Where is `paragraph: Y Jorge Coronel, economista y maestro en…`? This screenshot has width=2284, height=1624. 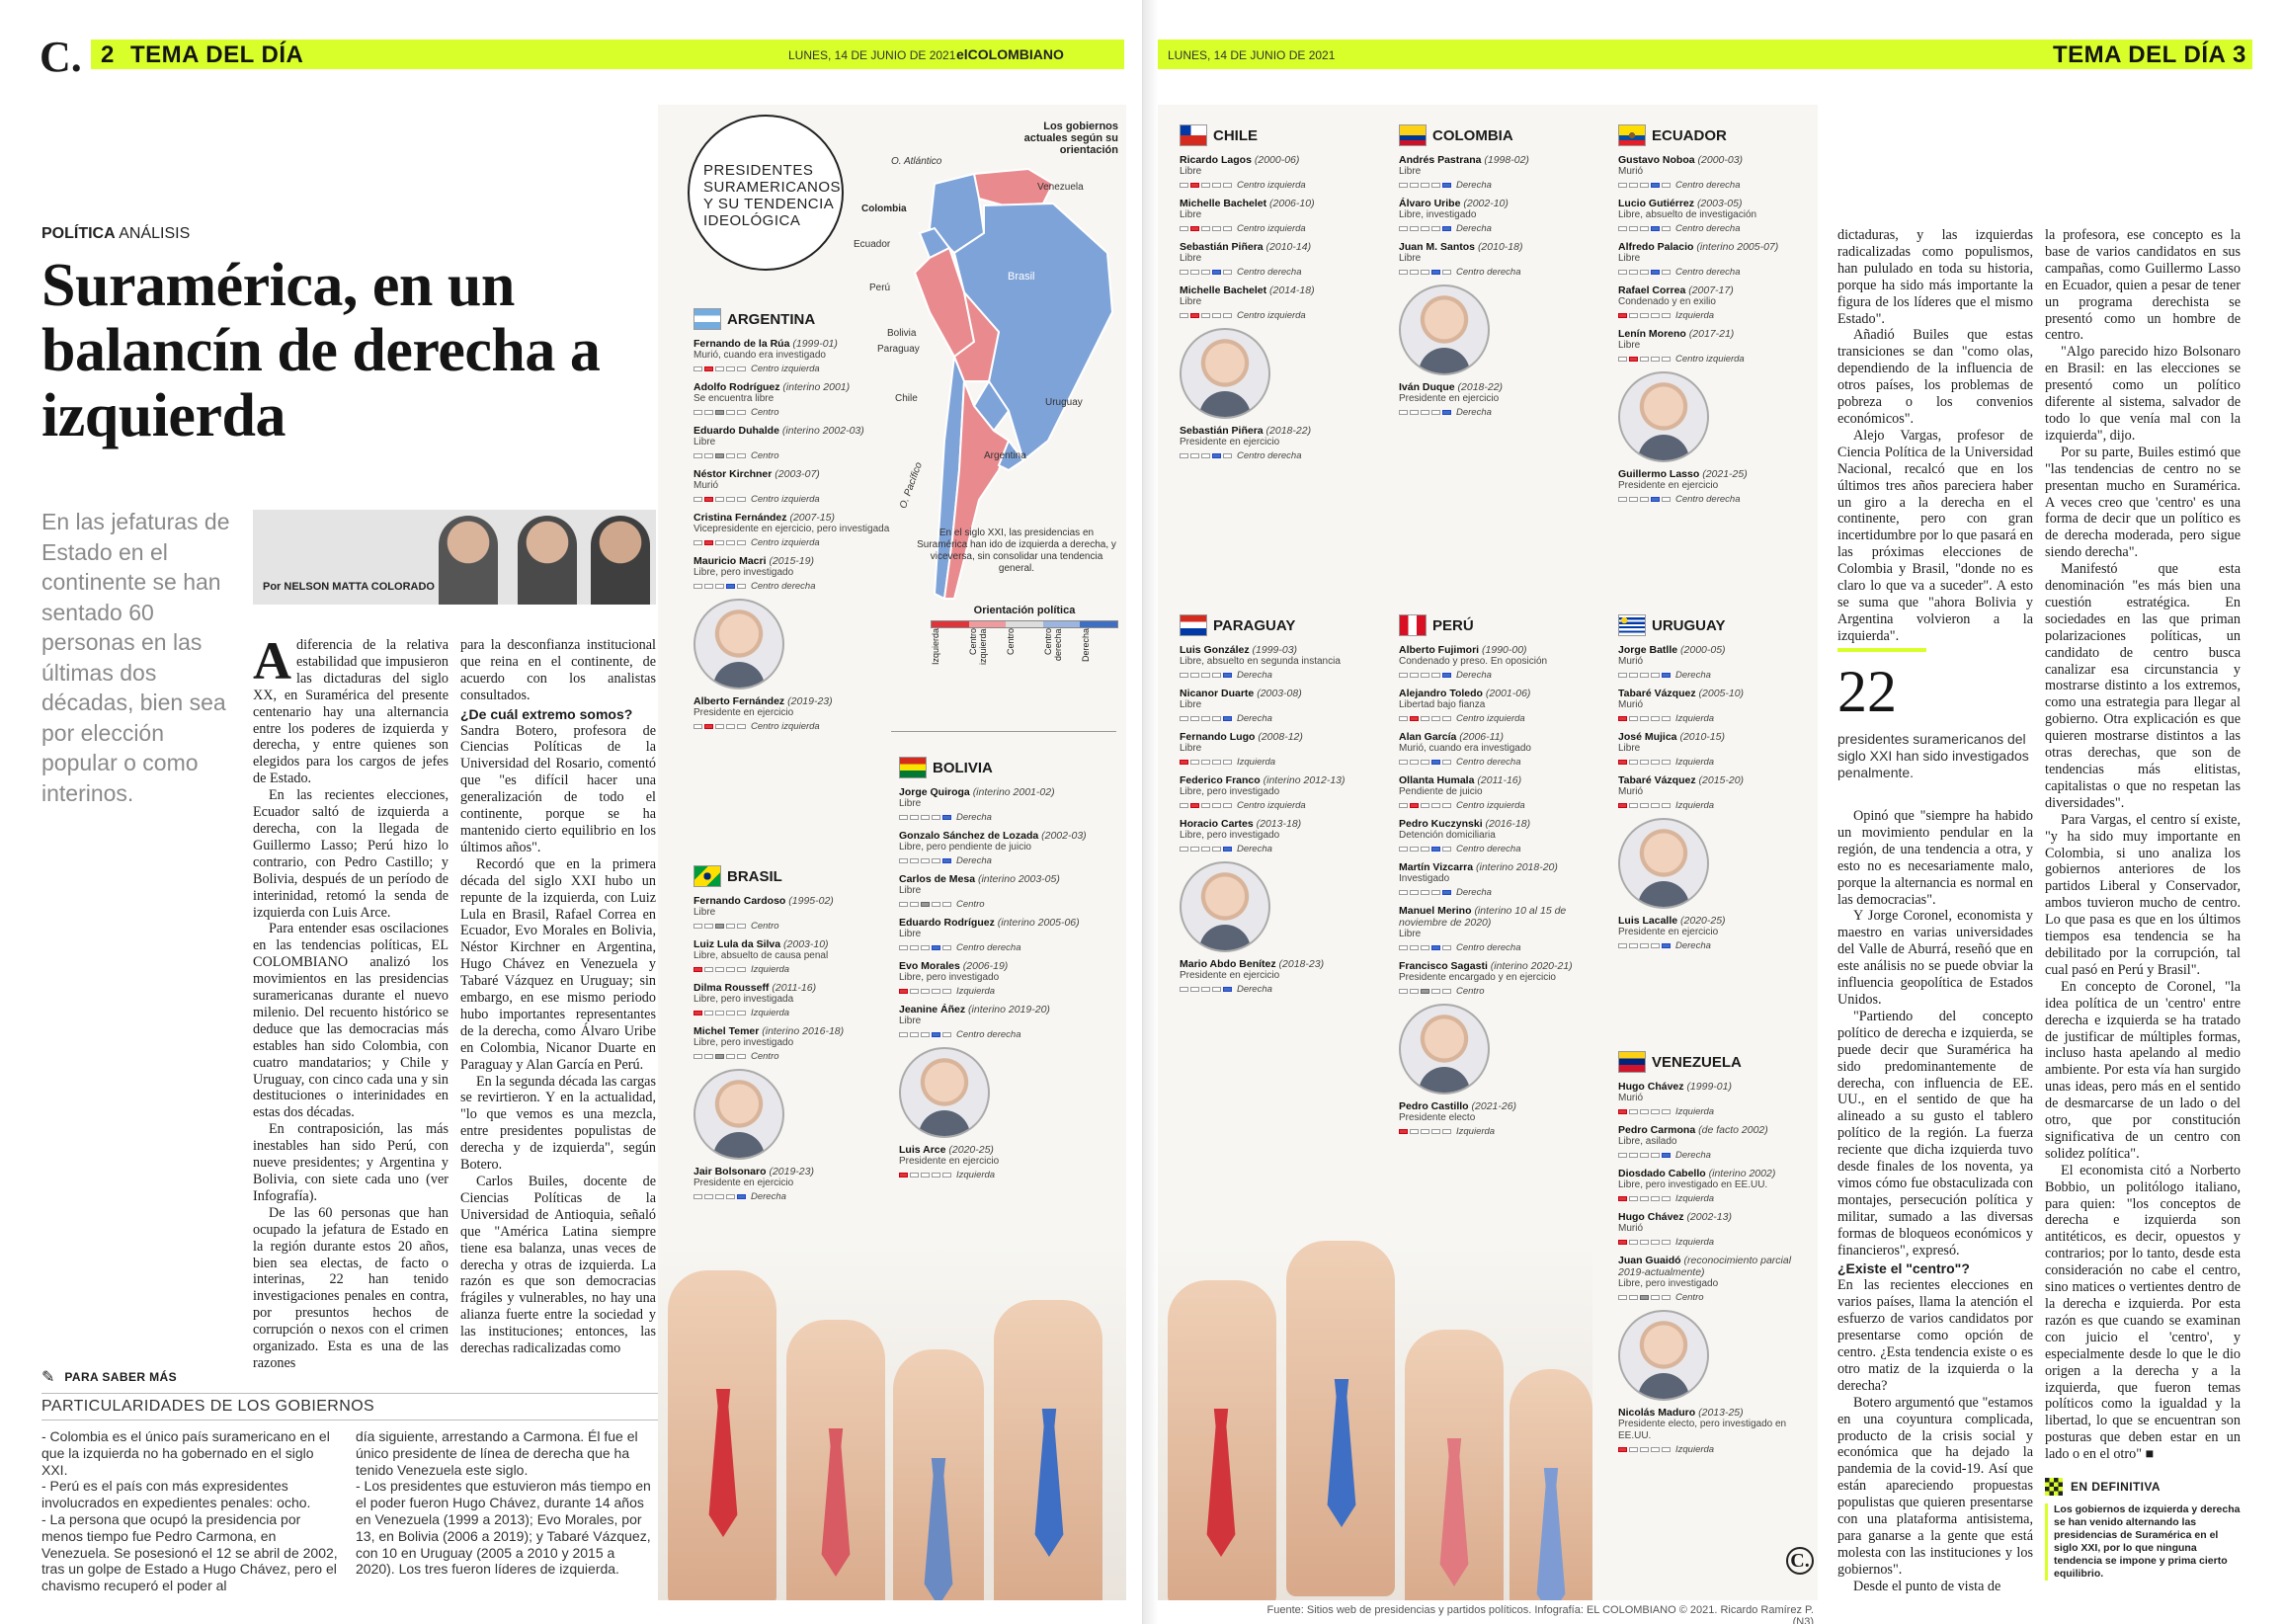 paragraph: Y Jorge Coronel, economista y maestro en… is located at coordinates (1935, 958).